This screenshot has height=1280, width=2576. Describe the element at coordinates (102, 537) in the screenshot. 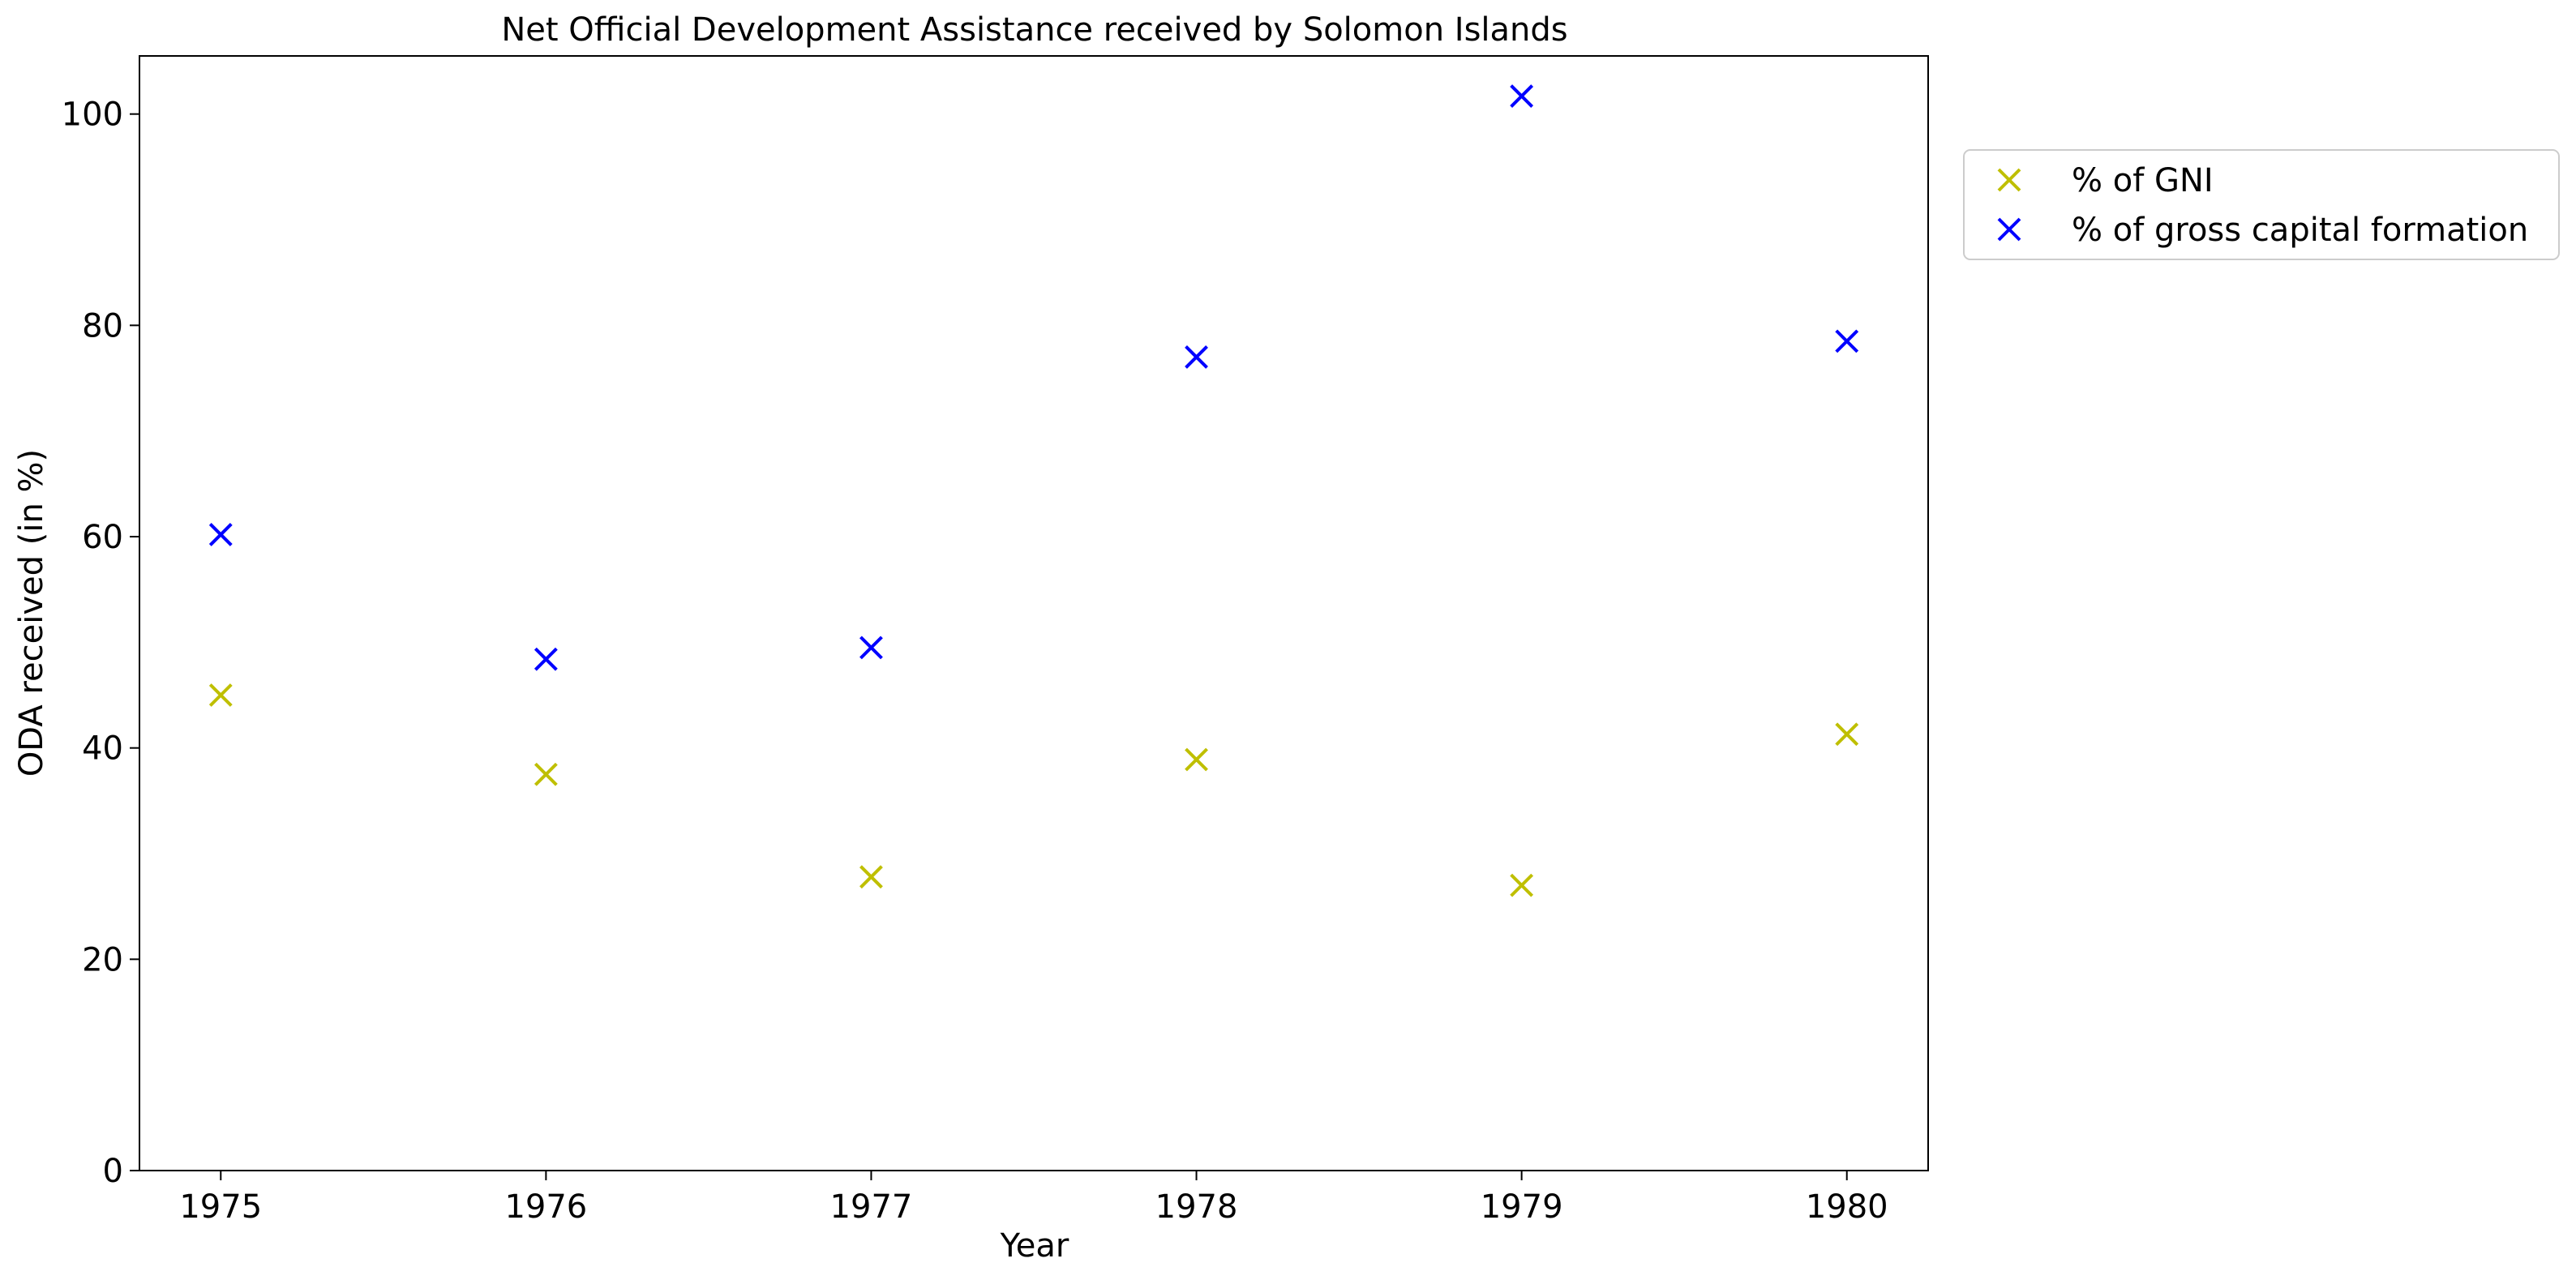

I see `y-tick-label: 60` at that location.